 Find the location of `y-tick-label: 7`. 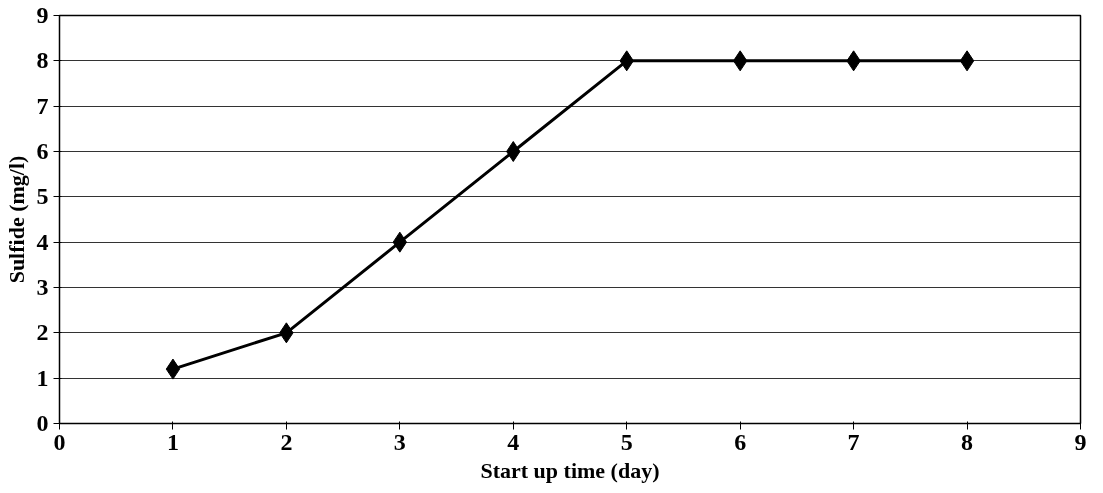

y-tick-label: 7 is located at coordinates (42, 105).